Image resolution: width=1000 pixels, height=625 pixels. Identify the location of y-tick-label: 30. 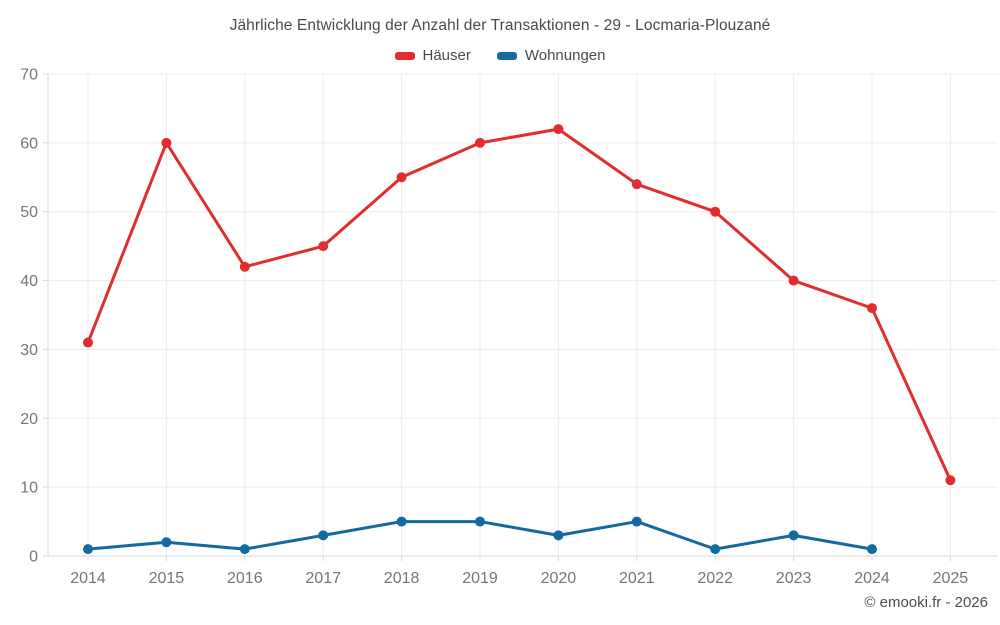
(29, 350).